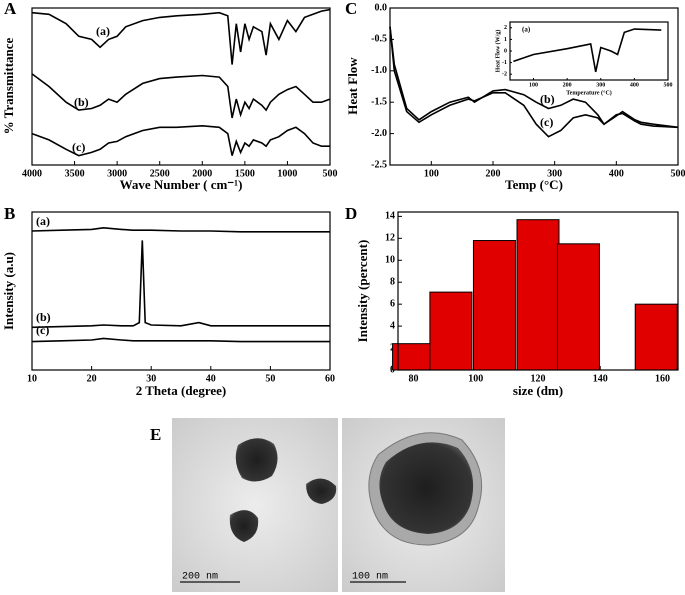 The width and height of the screenshot is (685, 595). Describe the element at coordinates (8, 85) in the screenshot. I see `y-axis-label: % Transmittance` at that location.